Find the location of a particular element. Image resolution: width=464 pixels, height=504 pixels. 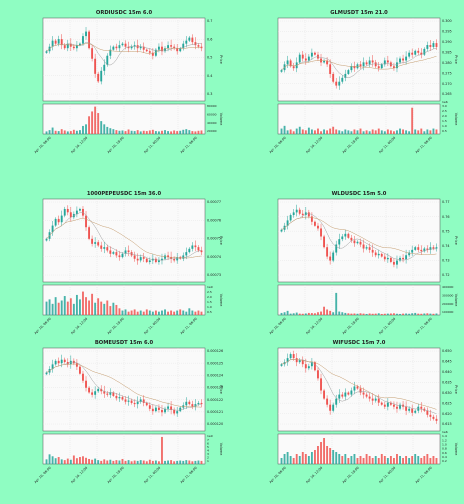

y-tick-label: 0.295 is located at coordinates (447, 32).